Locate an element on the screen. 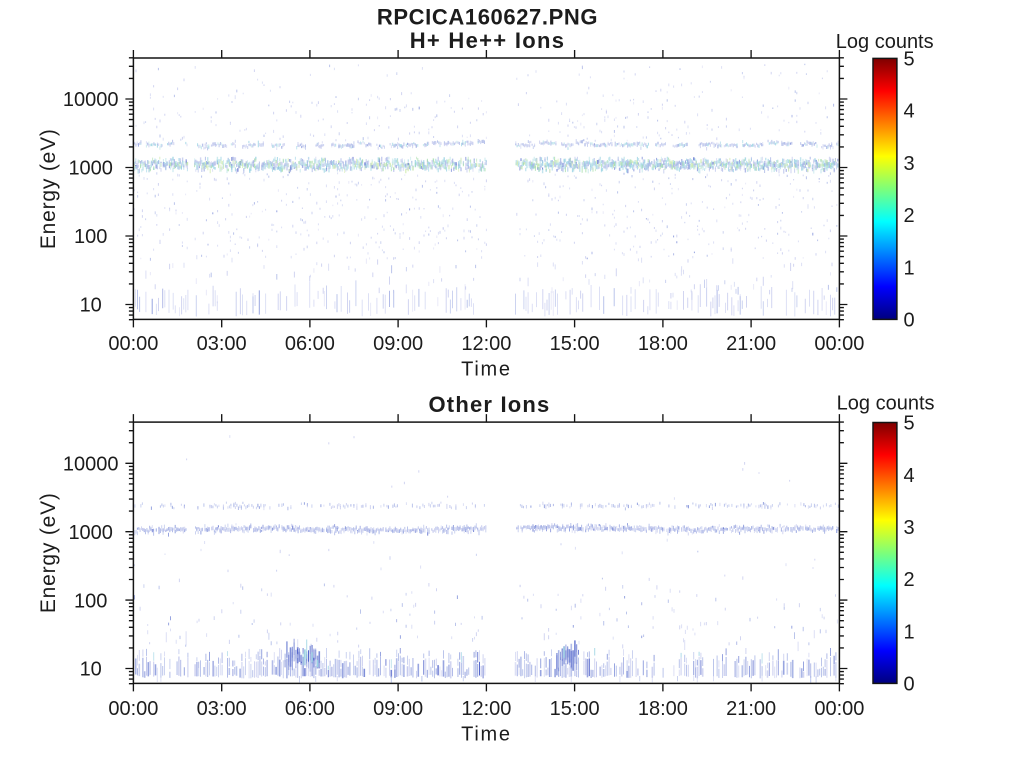 This screenshot has height=768, width=1024. svg-text: Other Ions is located at coordinates (489, 404).